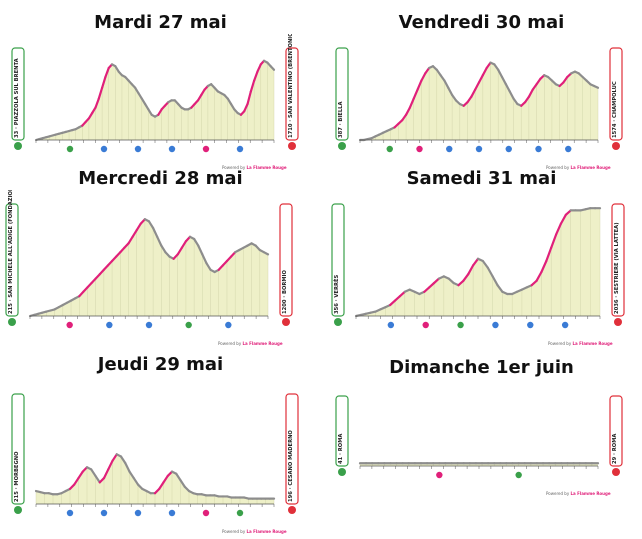 This screenshot has width=642, height=539. Describe the element at coordinates (615, 449) in the screenshot. I see `finish-label: 29 · ROMA` at that location.